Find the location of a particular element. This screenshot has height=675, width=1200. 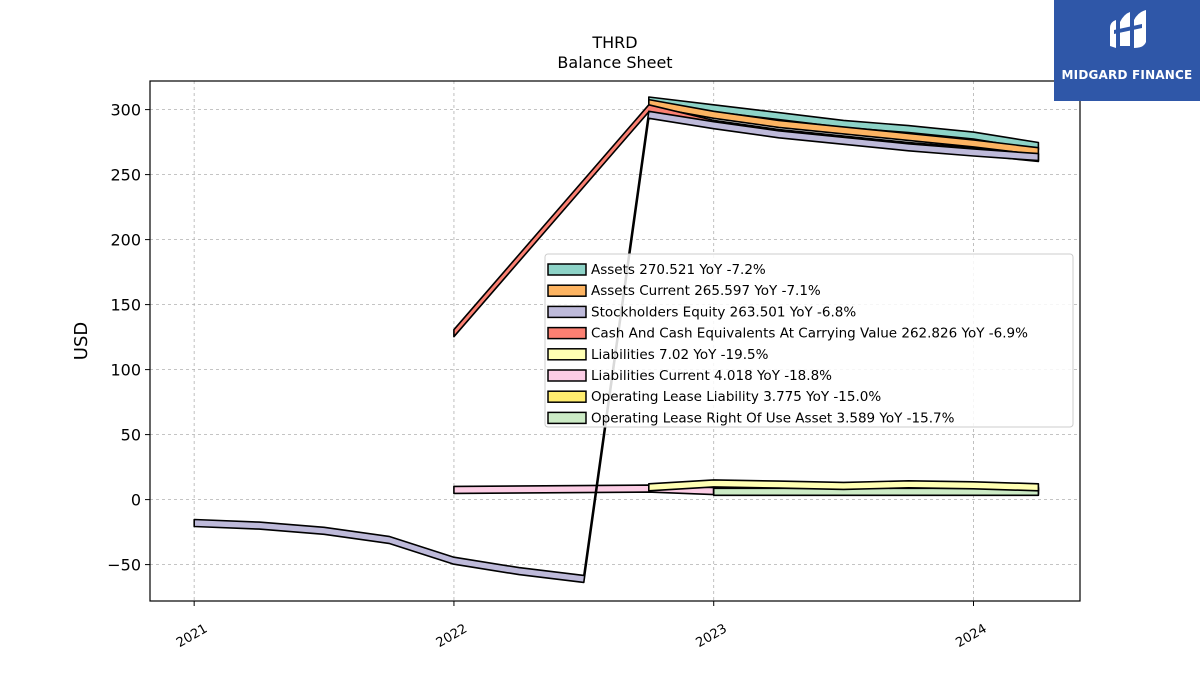

legend-entry: Liabilities Current 4.018 YoY -18.8% is located at coordinates (711, 376).